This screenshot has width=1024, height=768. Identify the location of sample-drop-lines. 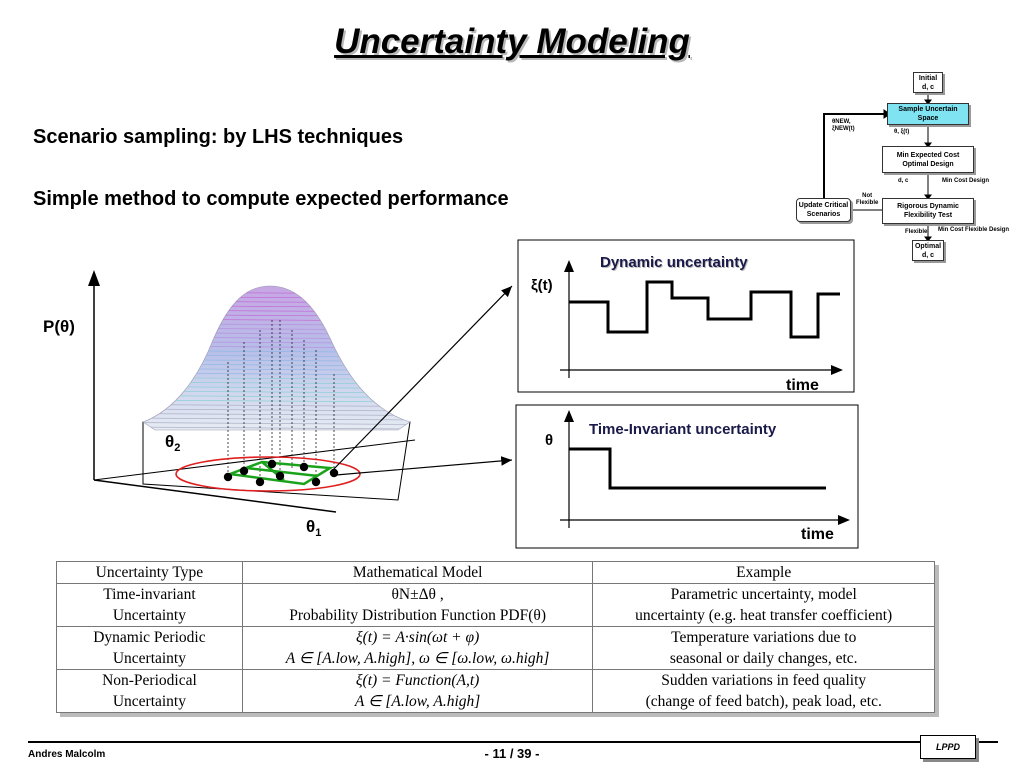
(281, 399).